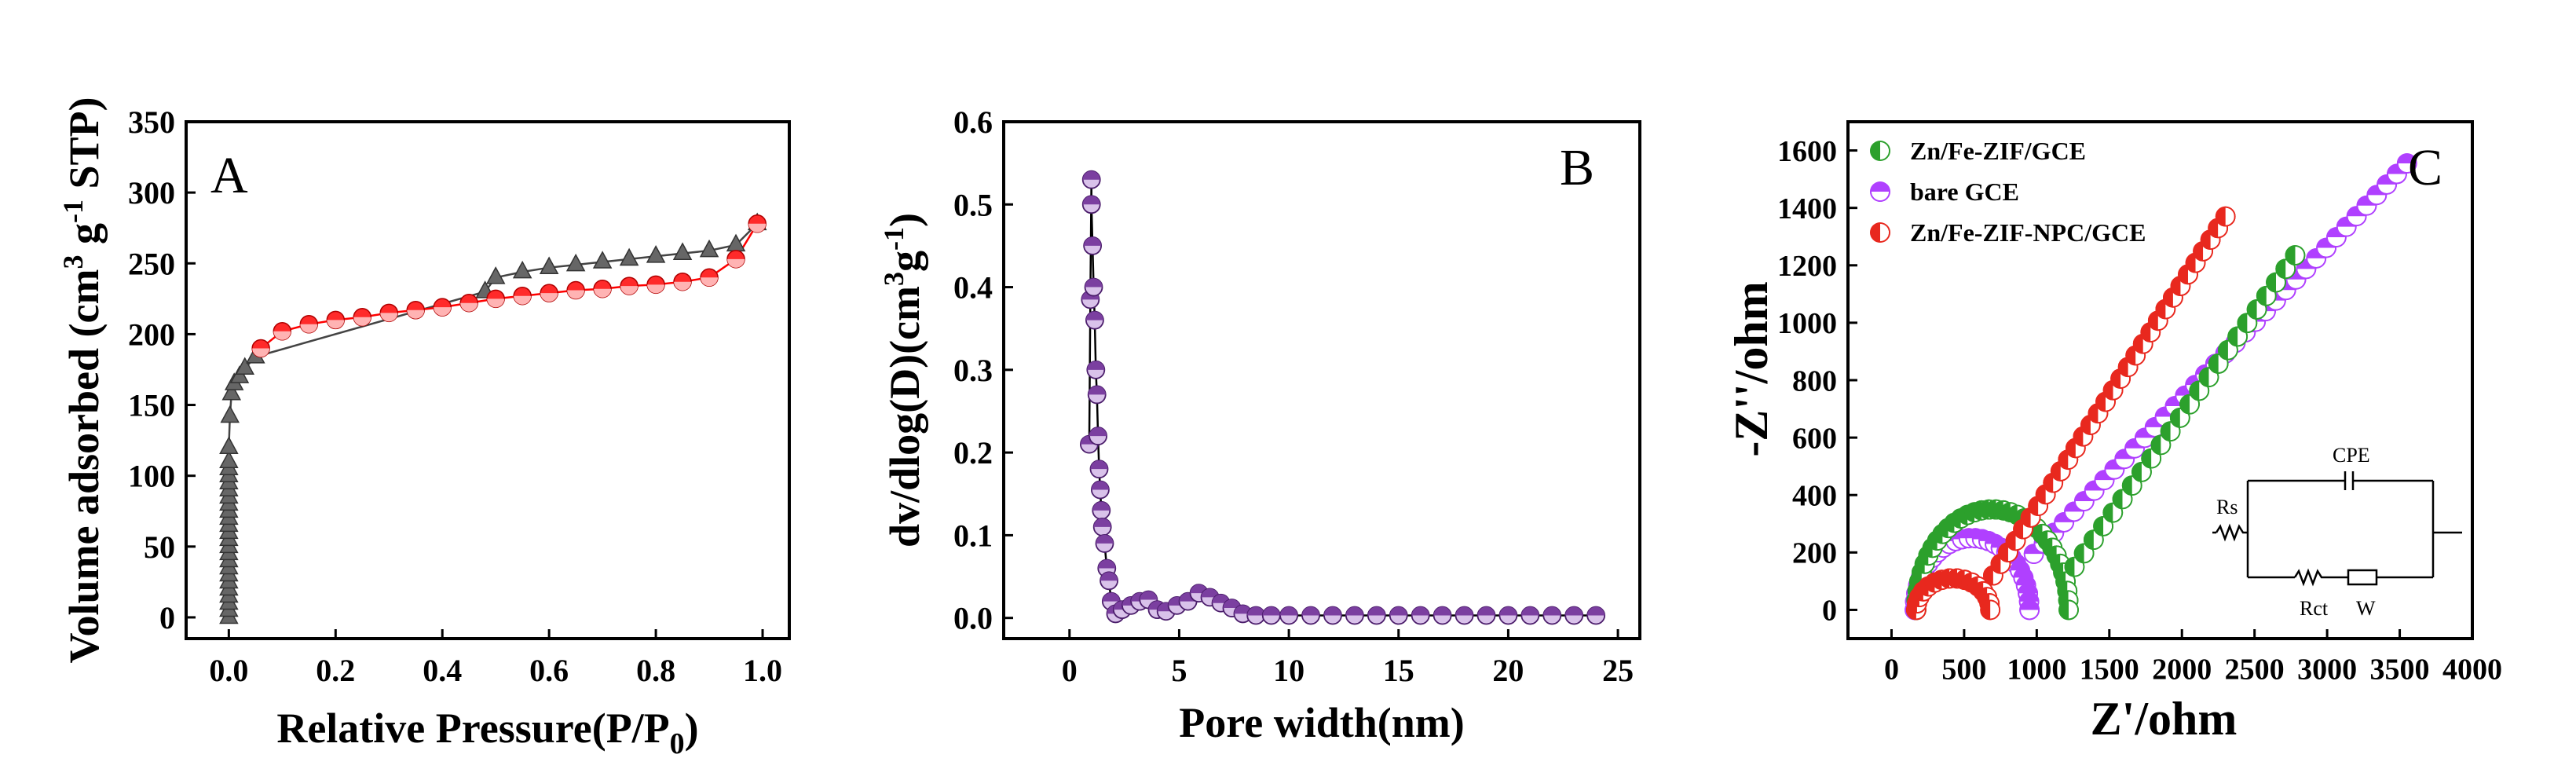 The width and height of the screenshot is (2576, 780). What do you see at coordinates (1998, 151) in the screenshot?
I see `legend-label-zn-fe-zif: Zn/Fe-ZIF/GCE` at bounding box center [1998, 151].